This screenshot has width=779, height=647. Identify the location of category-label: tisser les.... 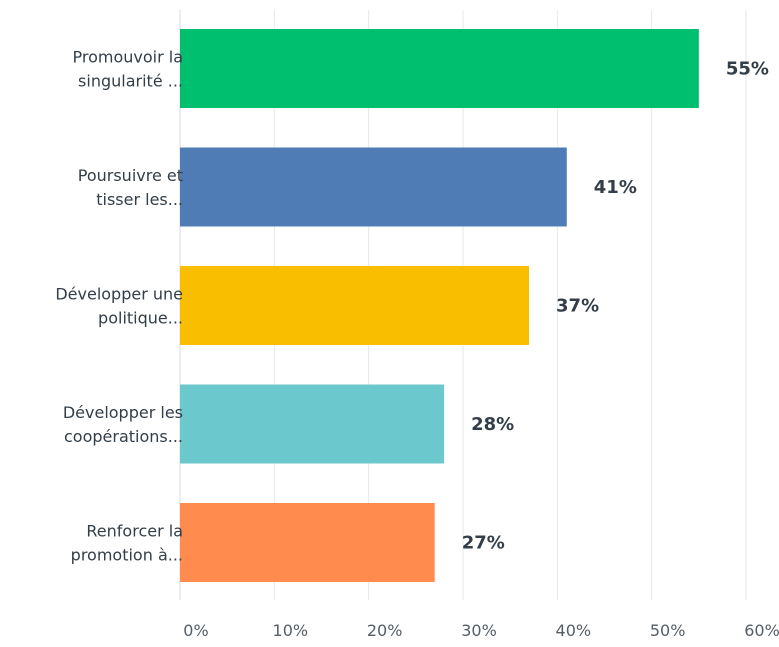
(139, 199).